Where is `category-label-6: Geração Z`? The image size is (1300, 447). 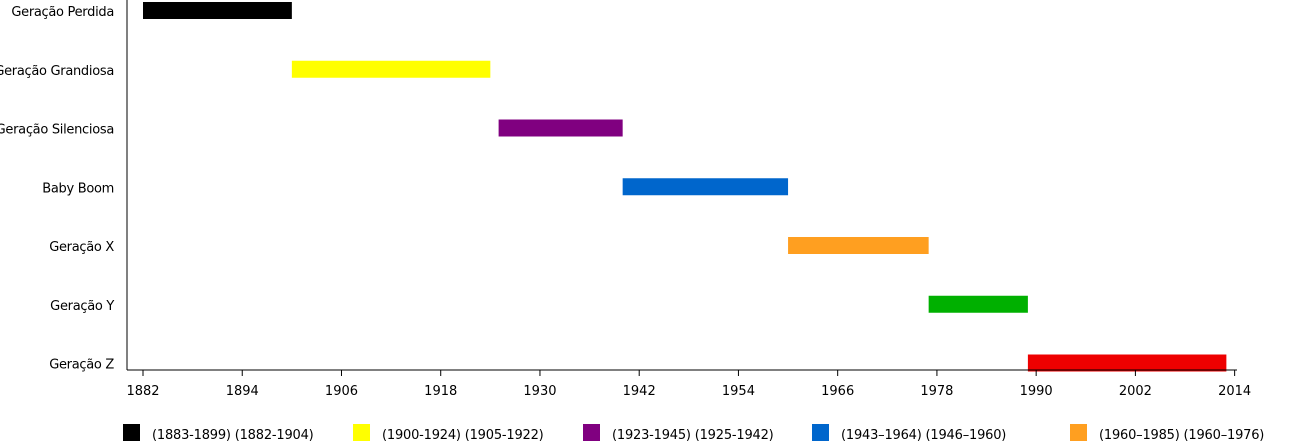
category-label-6: Geração Z is located at coordinates (81, 365).